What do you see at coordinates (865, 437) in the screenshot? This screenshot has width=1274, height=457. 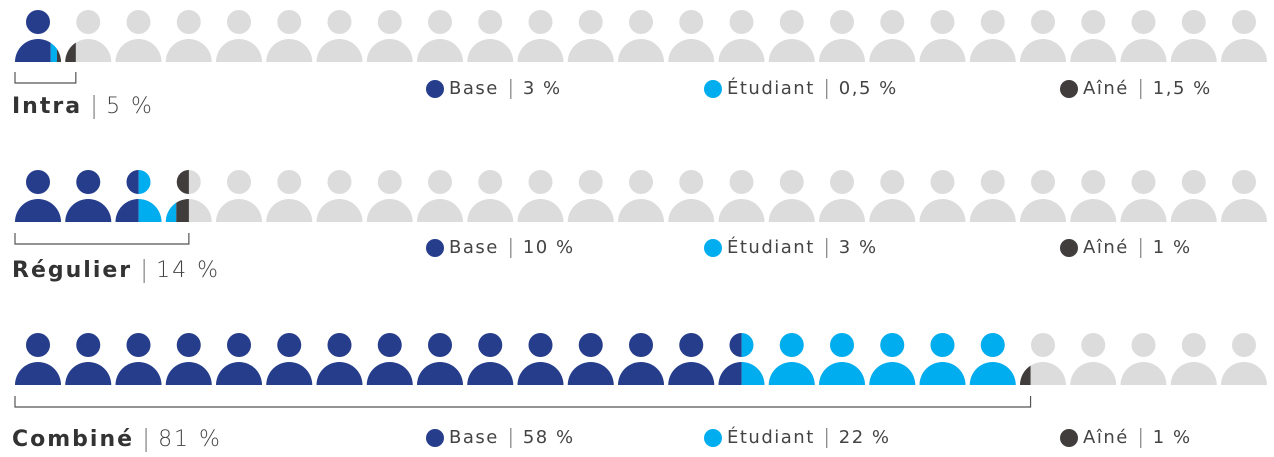 I see `legend-value: 22 %` at bounding box center [865, 437].